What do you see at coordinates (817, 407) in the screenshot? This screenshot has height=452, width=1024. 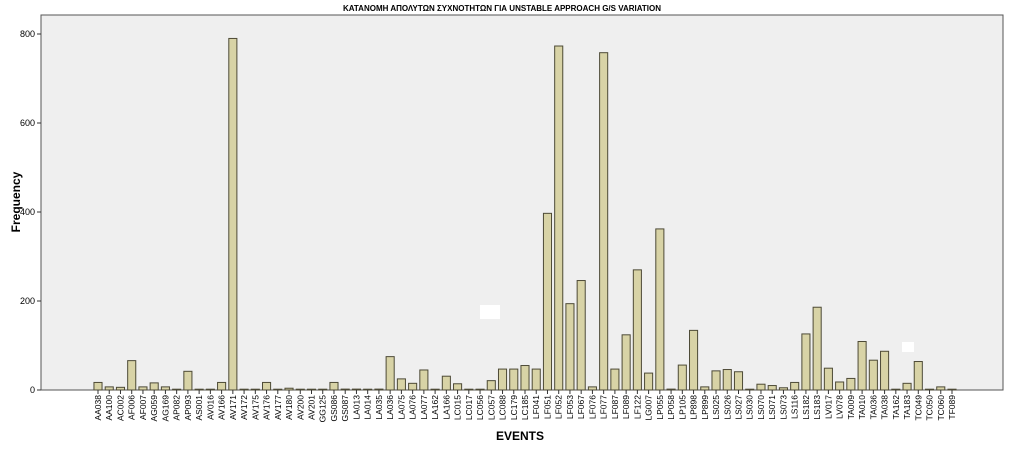 I see `x-tick-label: LS183` at bounding box center [817, 407].